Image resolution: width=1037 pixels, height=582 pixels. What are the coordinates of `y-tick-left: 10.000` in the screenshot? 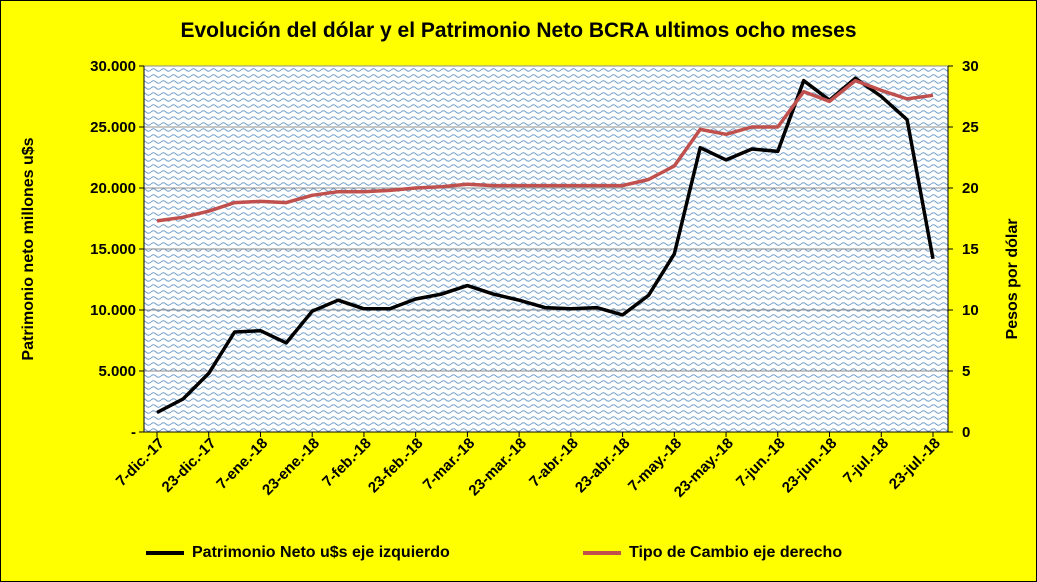 It's located at (113, 310).